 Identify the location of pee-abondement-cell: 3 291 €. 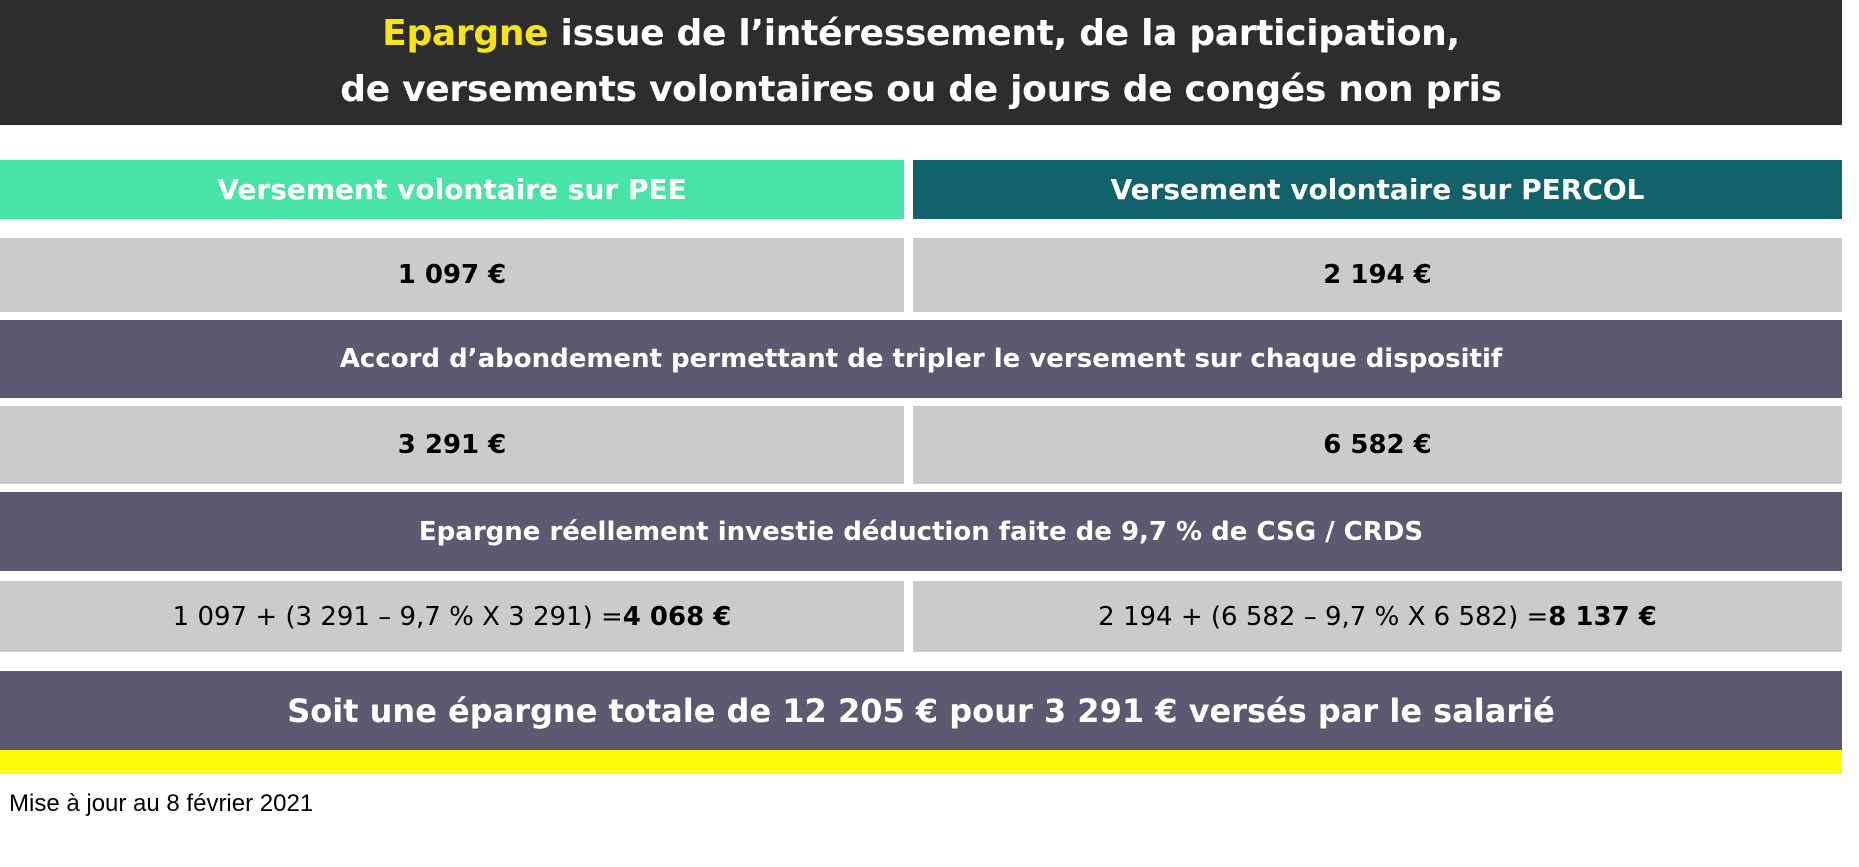
(452, 445).